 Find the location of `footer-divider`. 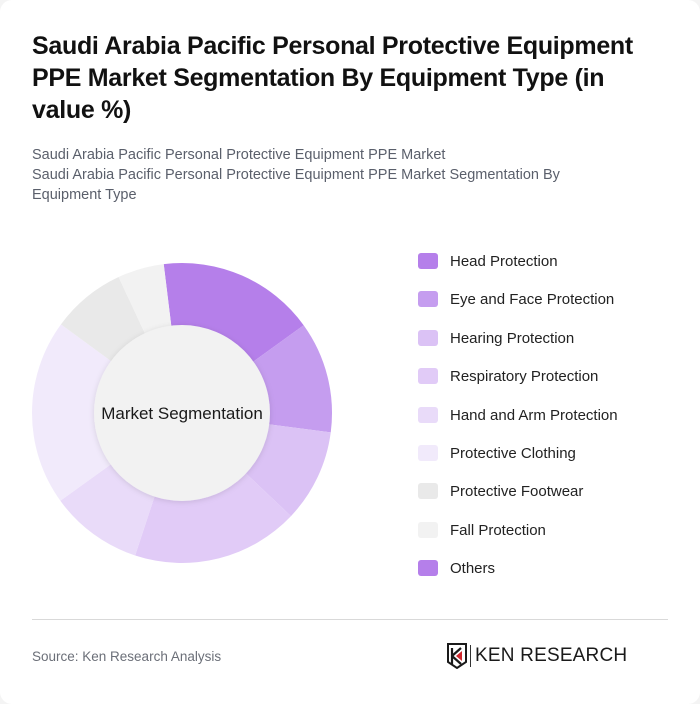

footer-divider is located at coordinates (350, 619).